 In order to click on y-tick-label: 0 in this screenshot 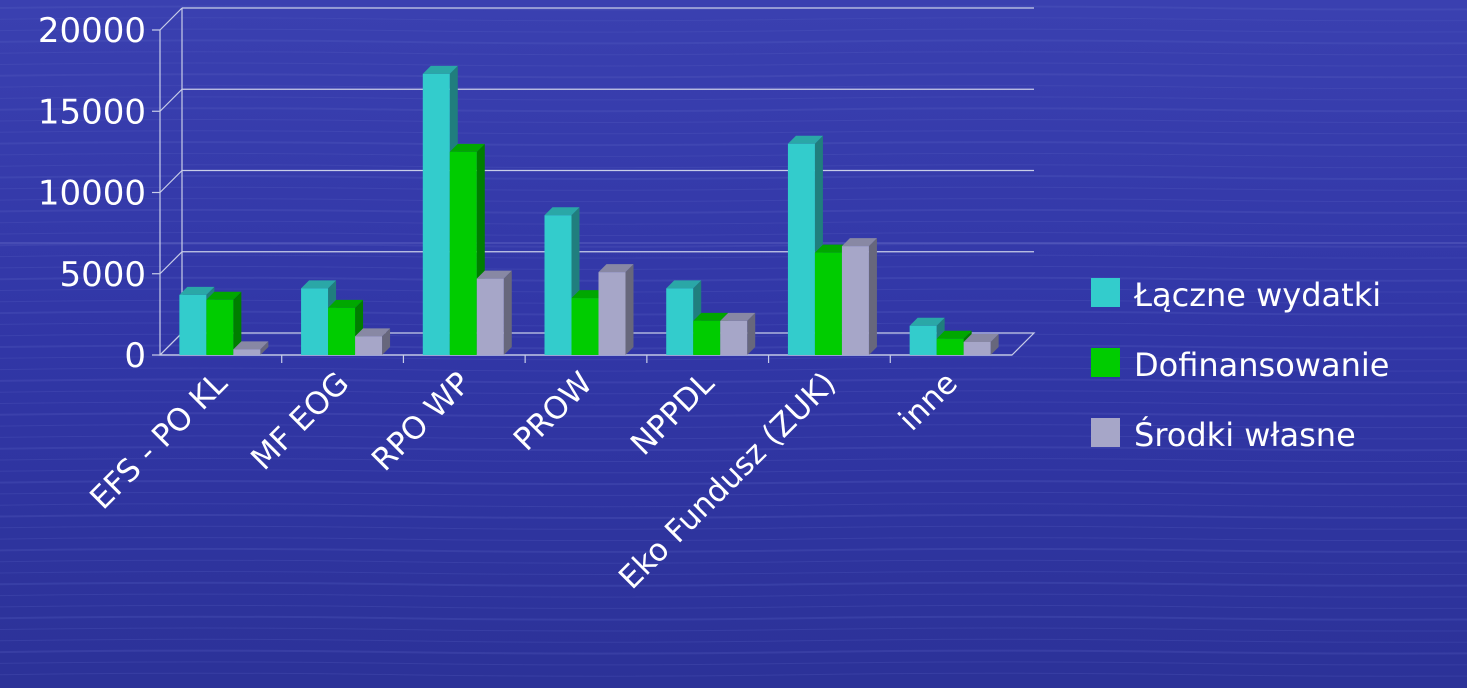, I will do `click(135, 356)`.